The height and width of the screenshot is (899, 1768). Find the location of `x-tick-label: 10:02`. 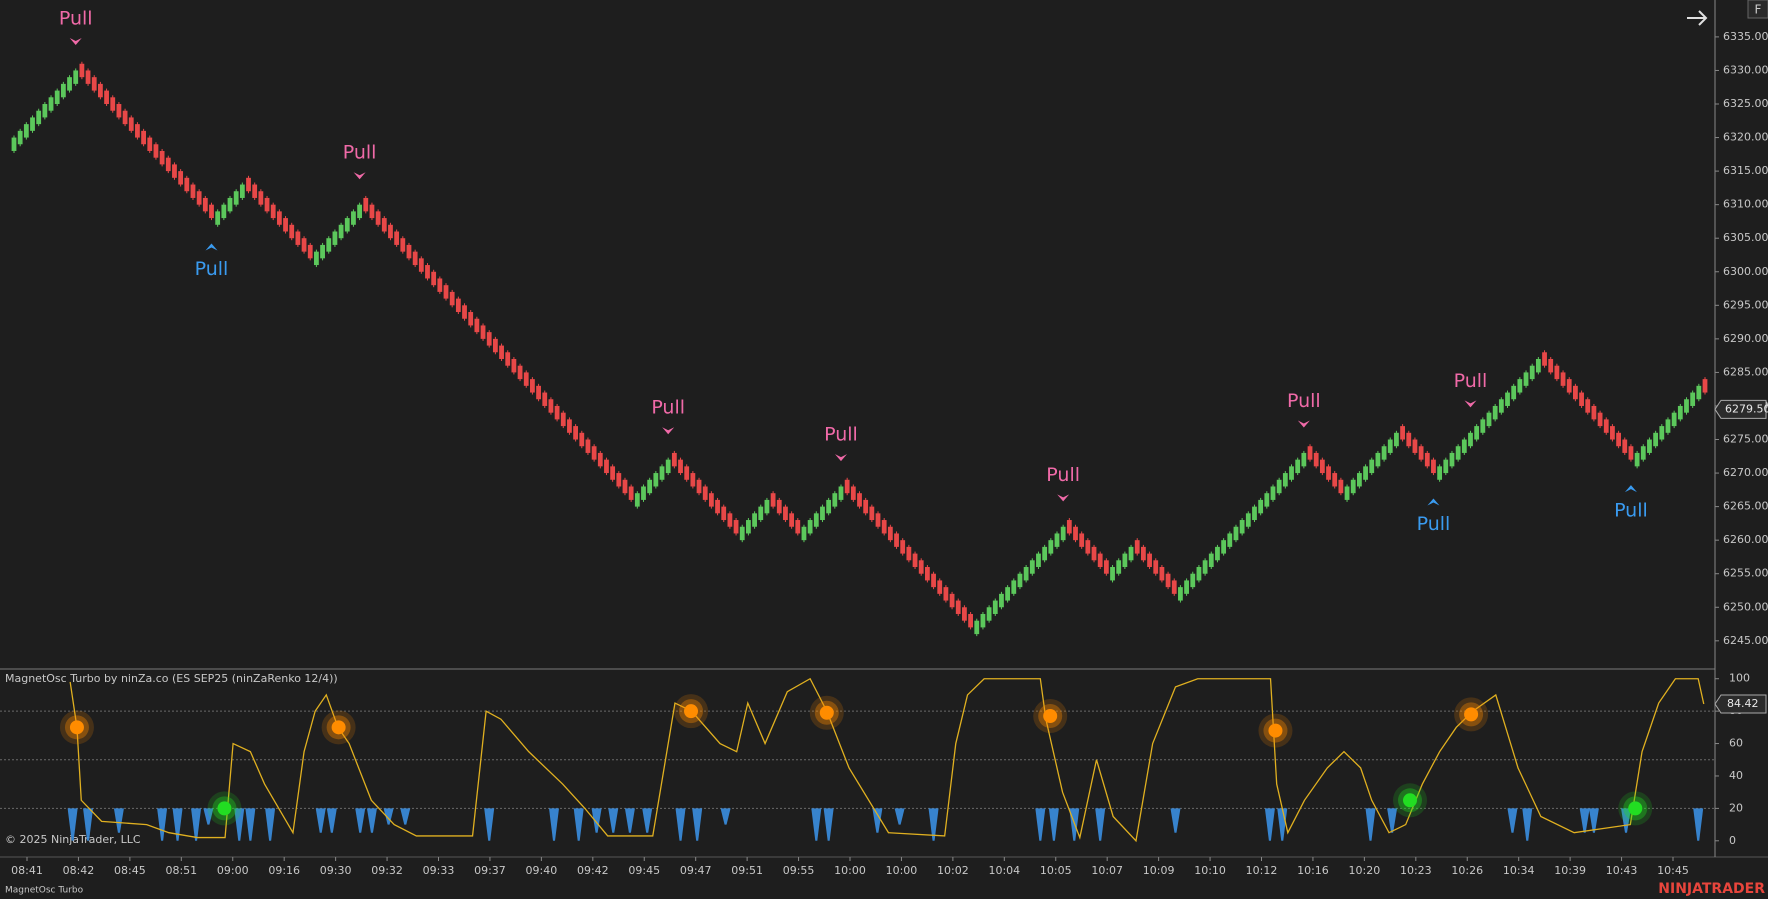

x-tick-label: 10:02 is located at coordinates (953, 870).